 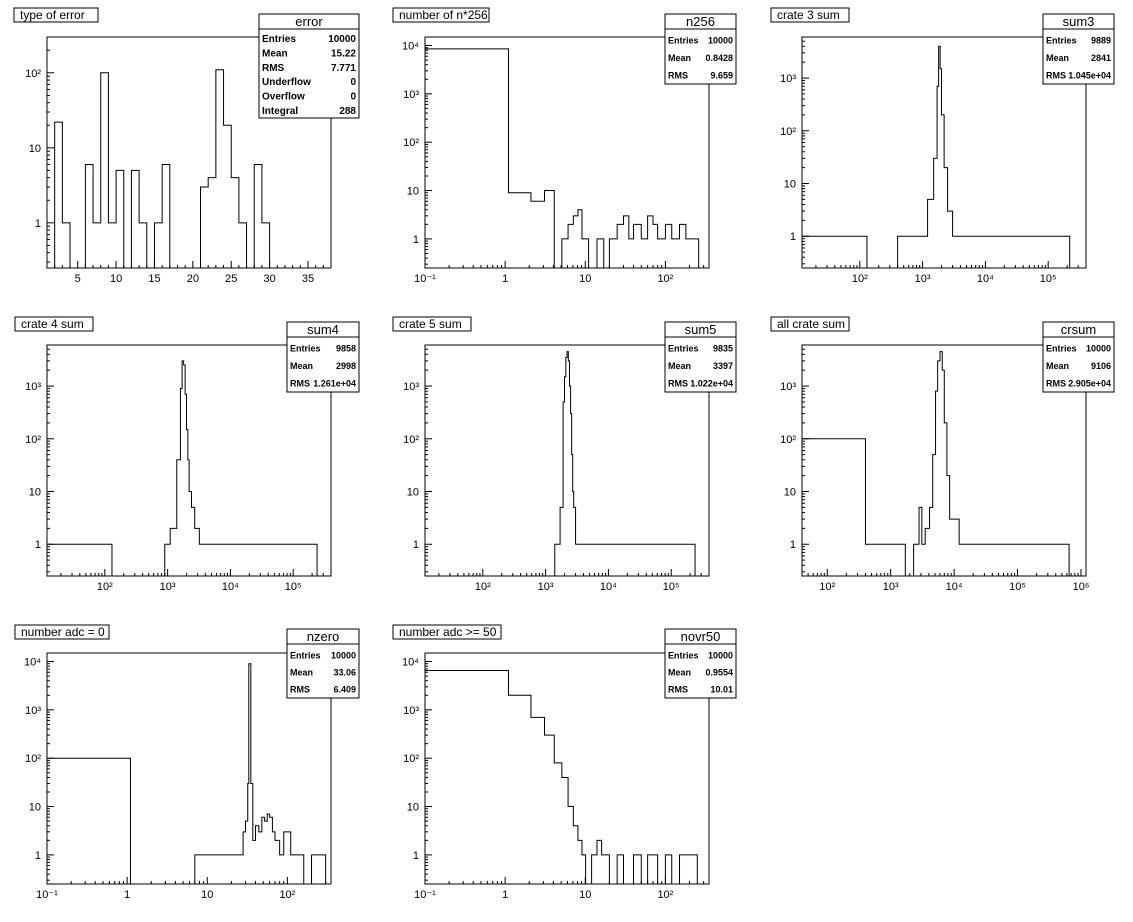 What do you see at coordinates (343, 68) in the screenshot?
I see `stats-value: 7.771` at bounding box center [343, 68].